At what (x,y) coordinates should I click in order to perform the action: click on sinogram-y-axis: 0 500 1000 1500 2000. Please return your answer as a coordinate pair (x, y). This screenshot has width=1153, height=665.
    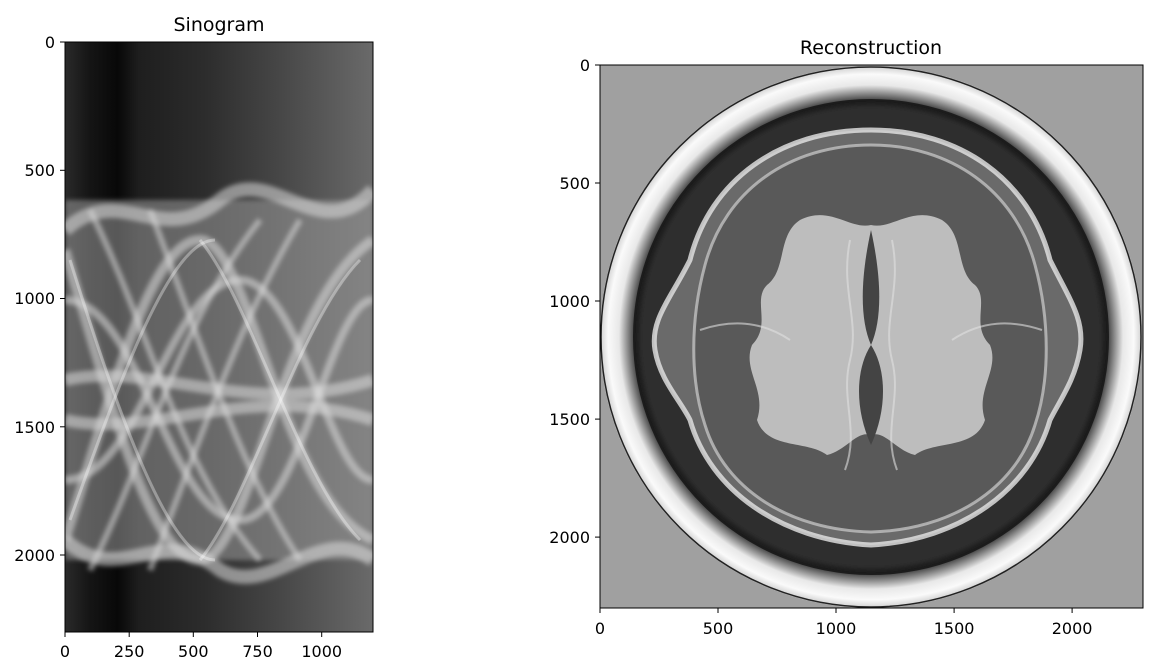
    Looking at the image, I should click on (39, 299).